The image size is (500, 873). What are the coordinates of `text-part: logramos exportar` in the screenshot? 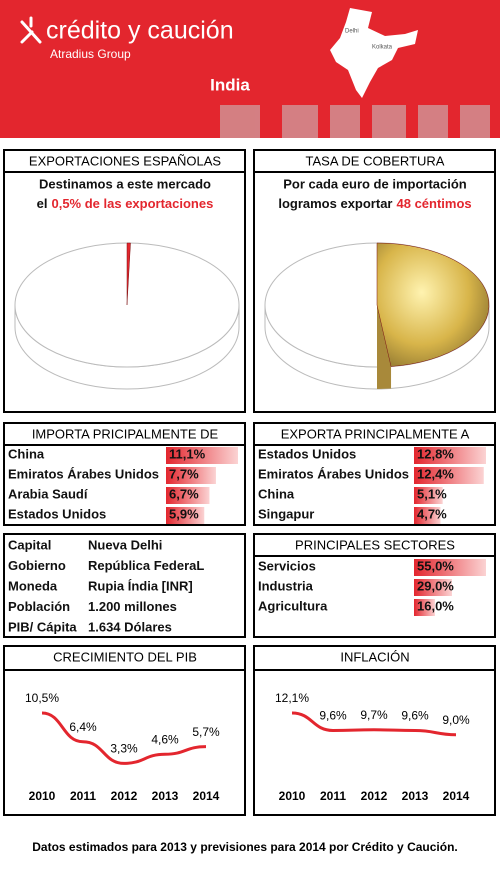 It's located at (335, 203).